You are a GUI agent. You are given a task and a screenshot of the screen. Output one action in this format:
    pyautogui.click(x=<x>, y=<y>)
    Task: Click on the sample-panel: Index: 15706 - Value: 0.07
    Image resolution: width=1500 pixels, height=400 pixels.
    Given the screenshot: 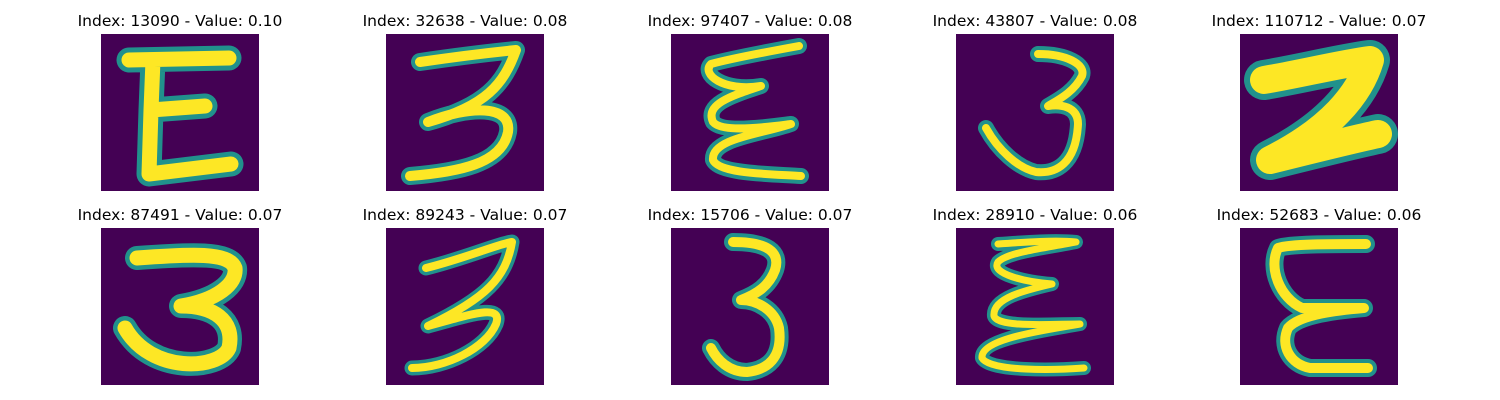 What is the action you would take?
    pyautogui.click(x=750, y=300)
    